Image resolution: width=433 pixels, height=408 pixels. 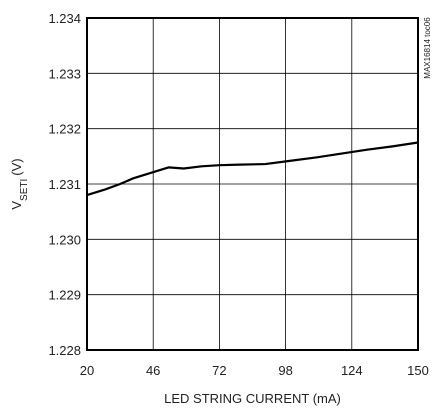 I want to click on y-tick-label: 1.231, so click(x=64, y=184).